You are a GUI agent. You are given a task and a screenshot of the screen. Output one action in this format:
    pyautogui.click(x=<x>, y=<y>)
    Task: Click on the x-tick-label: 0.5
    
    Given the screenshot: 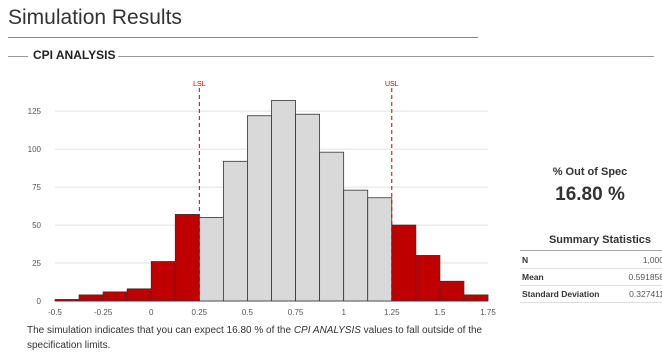 What is the action you would take?
    pyautogui.click(x=248, y=312)
    